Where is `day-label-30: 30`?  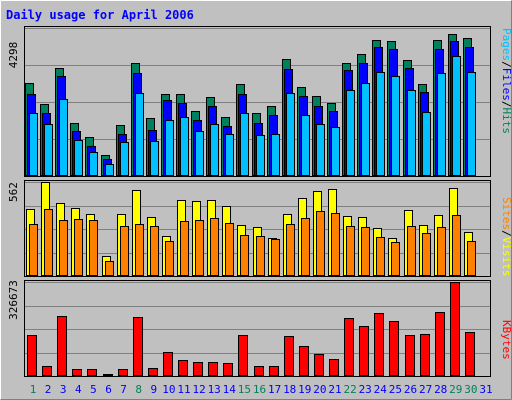 day-label-30: 30 is located at coordinates (470, 389).